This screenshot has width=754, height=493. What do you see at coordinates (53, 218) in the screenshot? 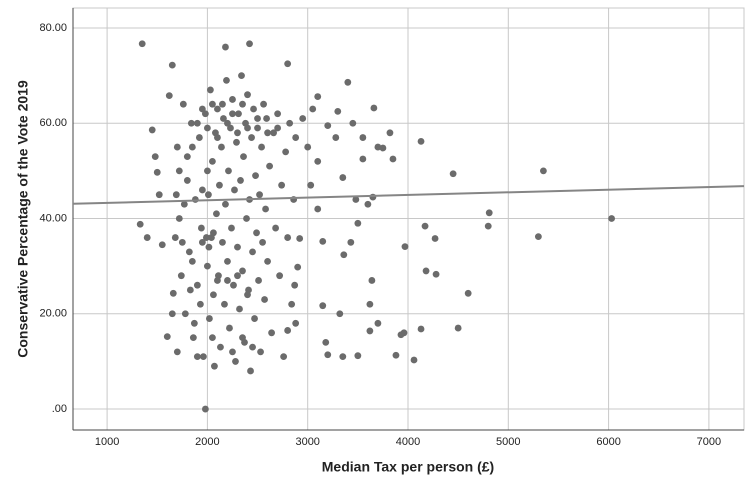
I see `y-tick-label: 40.00` at bounding box center [53, 218].